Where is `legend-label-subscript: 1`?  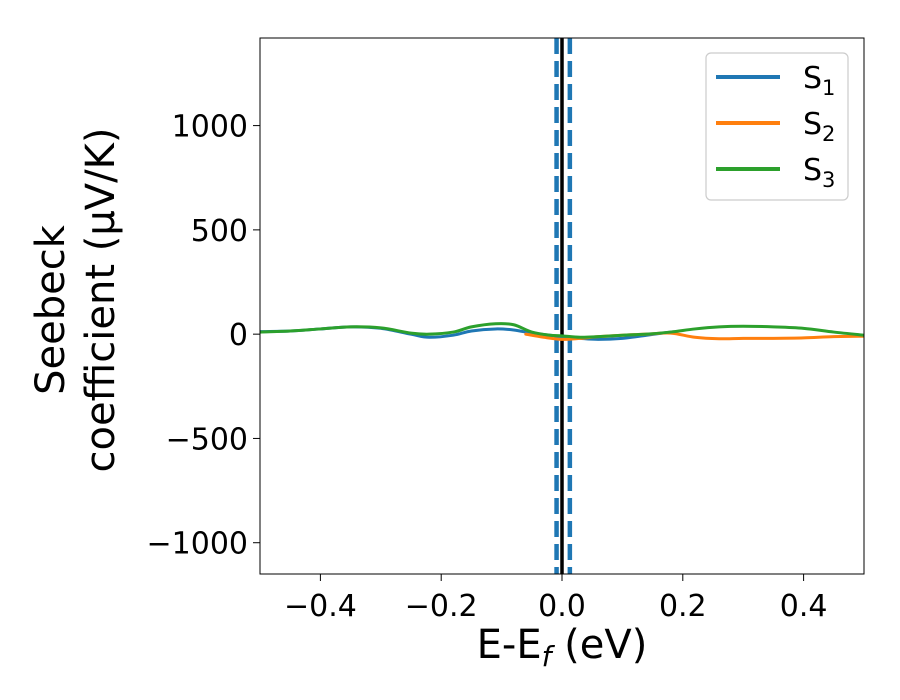 legend-label-subscript: 1 is located at coordinates (828, 88).